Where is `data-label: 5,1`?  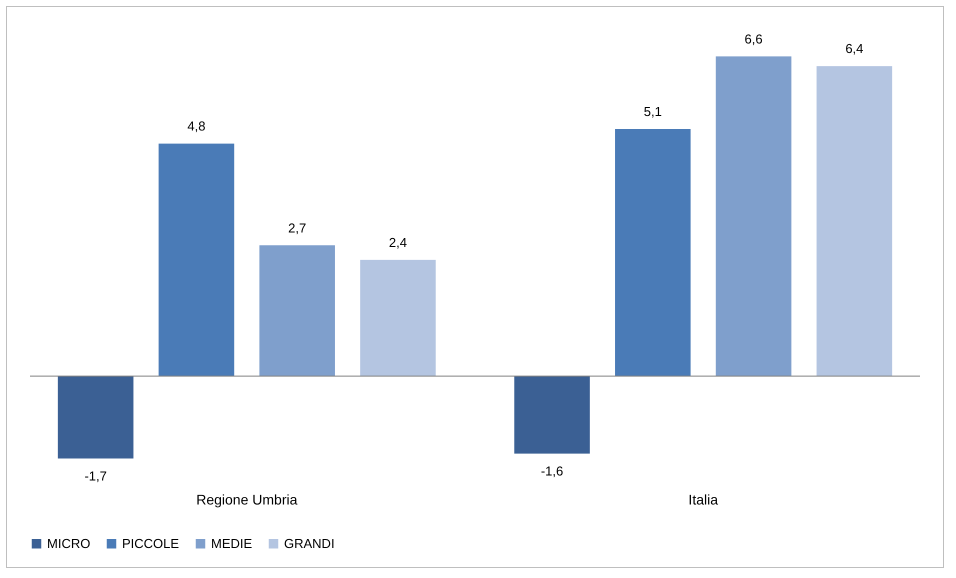
data-label: 5,1 is located at coordinates (653, 112).